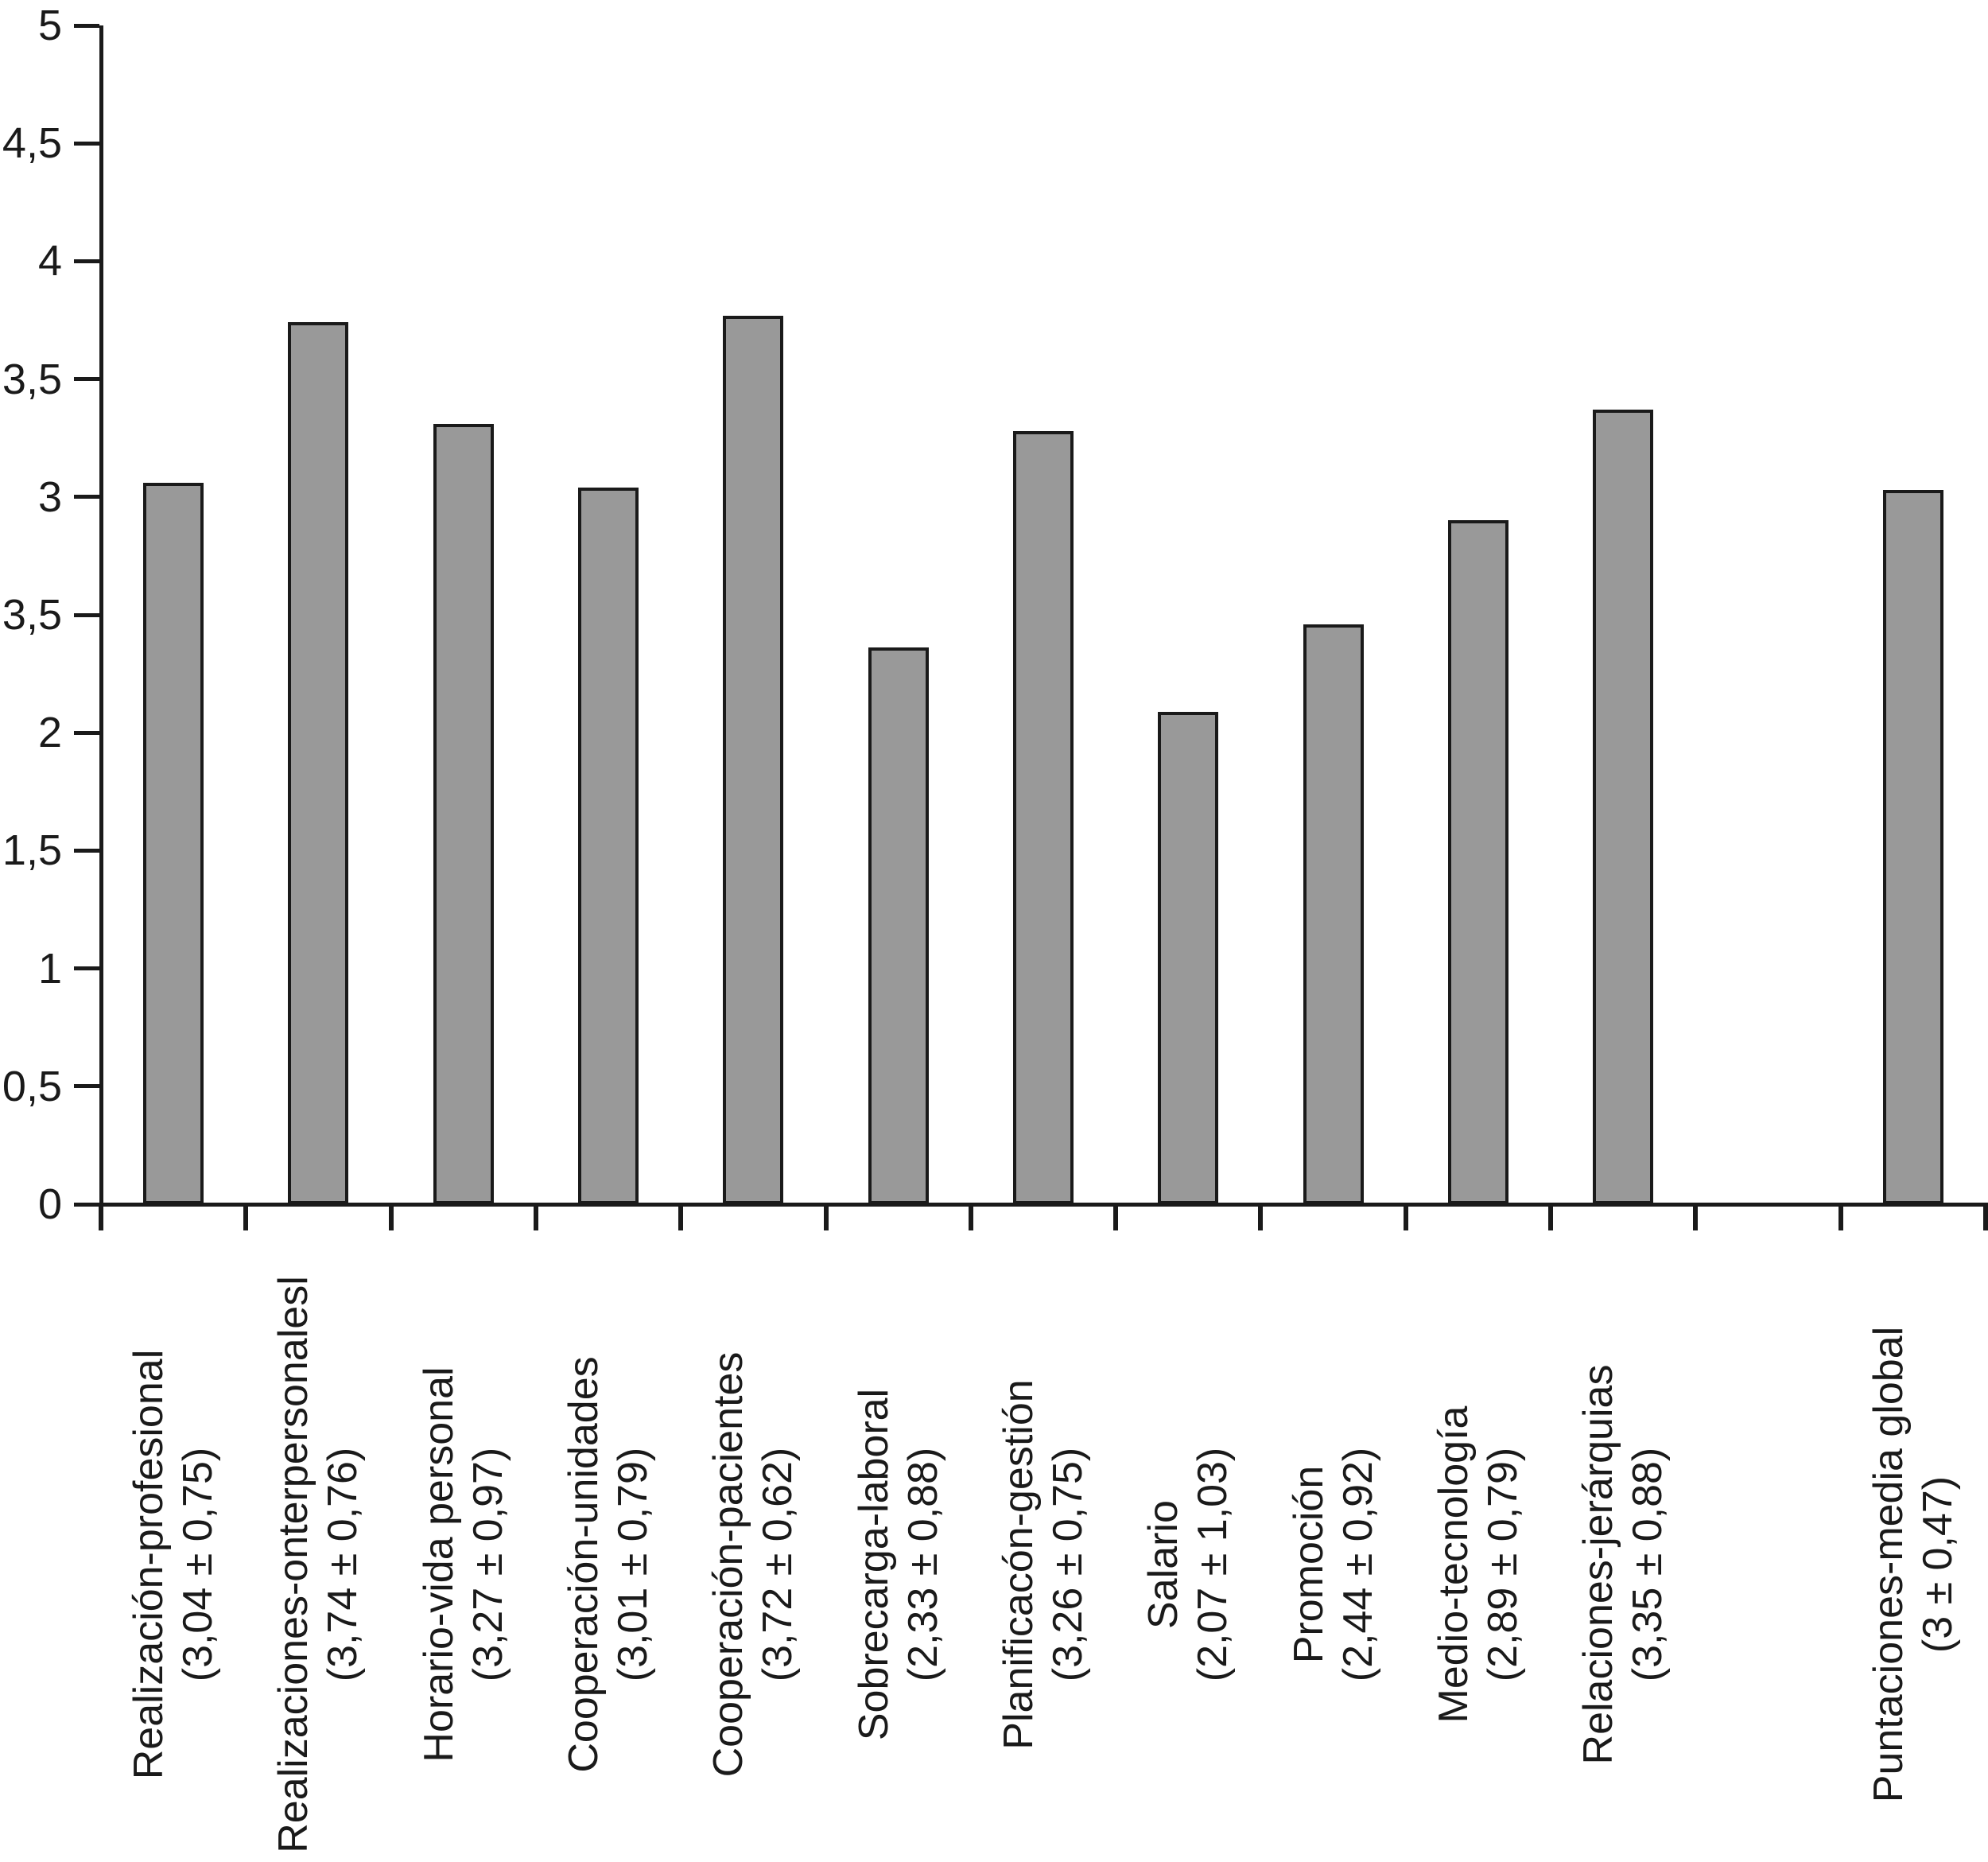  Describe the element at coordinates (49, 25) in the screenshot. I see `y-axis-tick-label: 5` at that location.